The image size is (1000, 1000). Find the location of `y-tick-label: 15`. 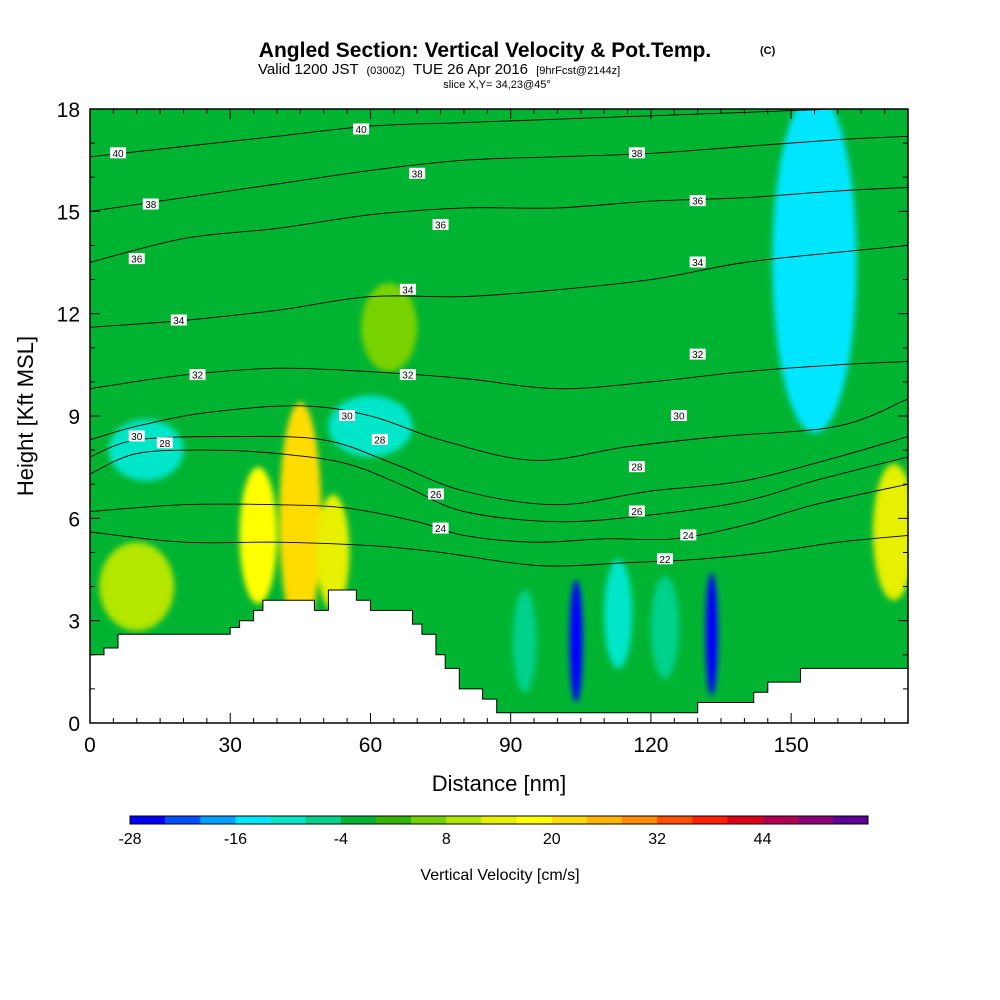

y-tick-label: 15 is located at coordinates (68, 212).